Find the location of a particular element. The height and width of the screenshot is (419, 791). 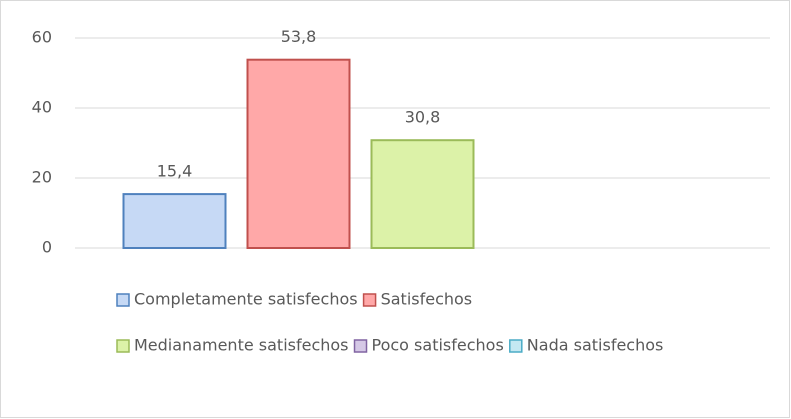

y-tick-label: 40 is located at coordinates (42, 107).